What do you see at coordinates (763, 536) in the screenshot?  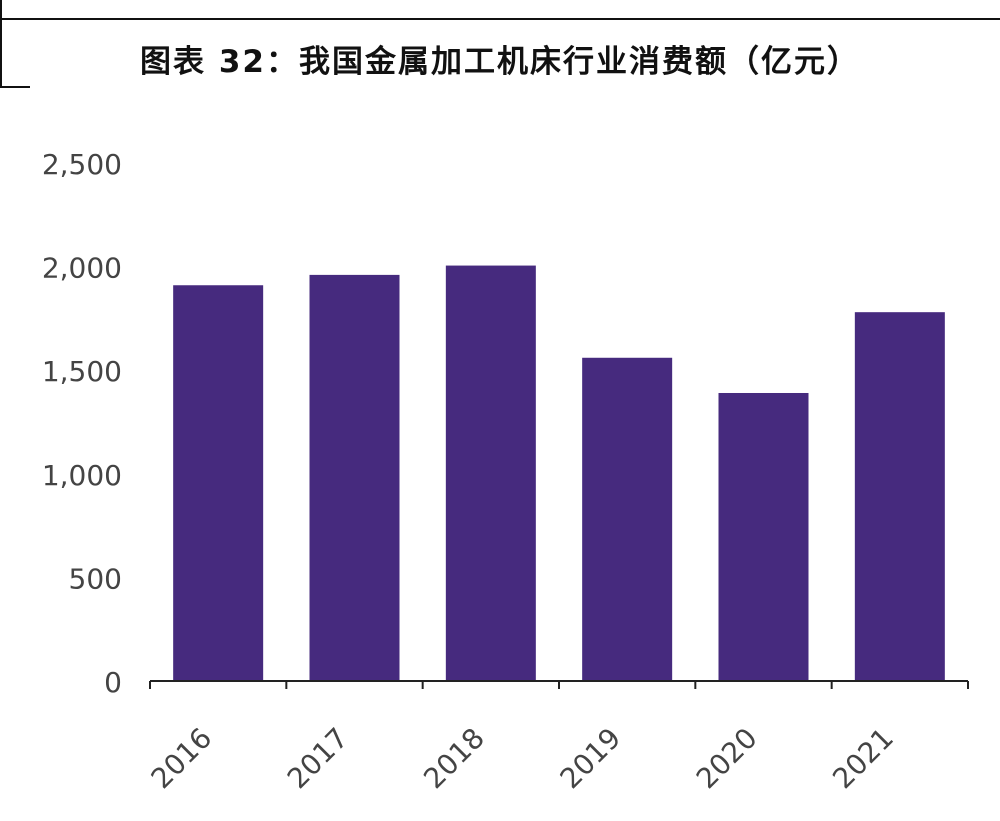 I see `bar-2020` at bounding box center [763, 536].